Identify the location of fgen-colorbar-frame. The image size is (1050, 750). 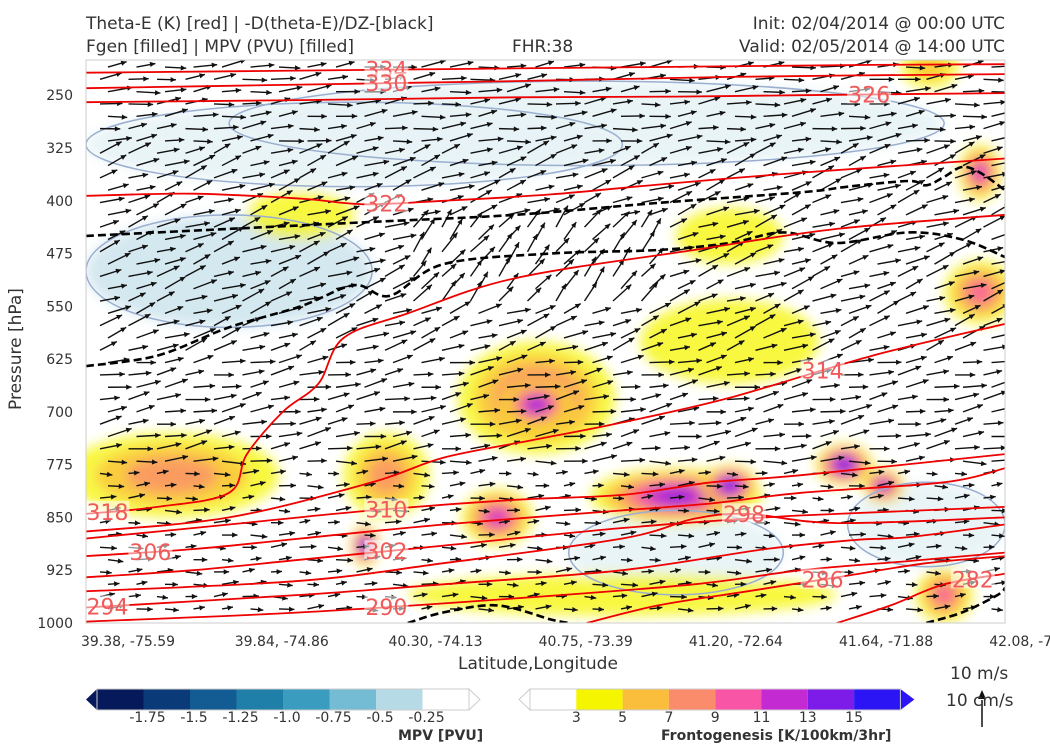
(715, 699).